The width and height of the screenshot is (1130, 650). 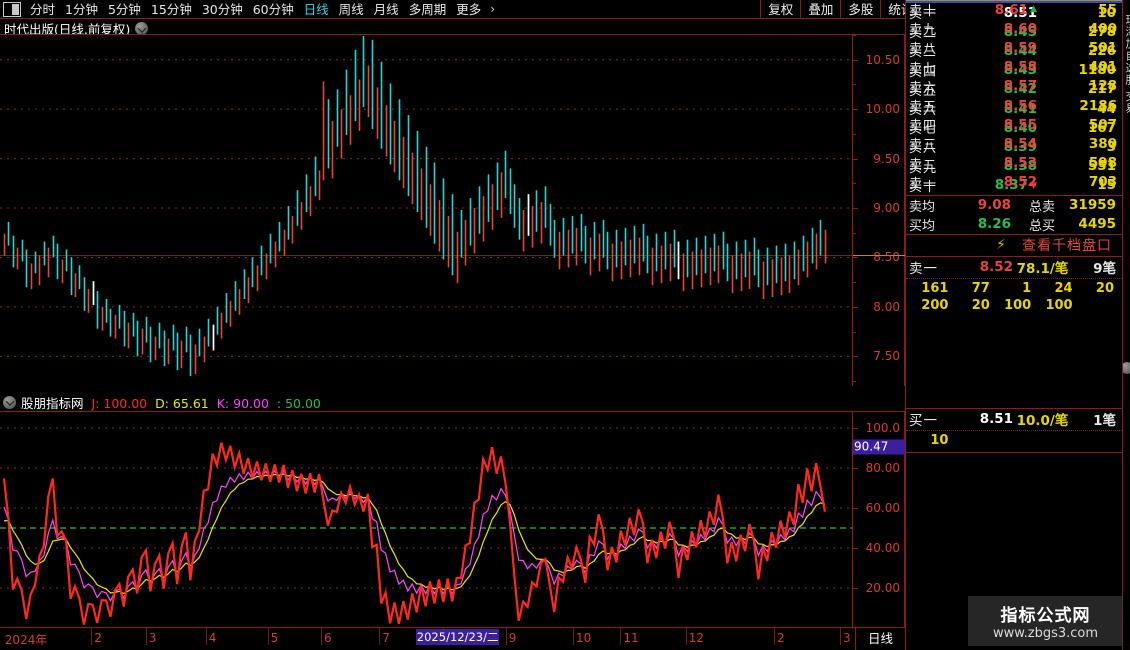 I want to click on sell-order-volume: 55, so click(x=1107, y=9).